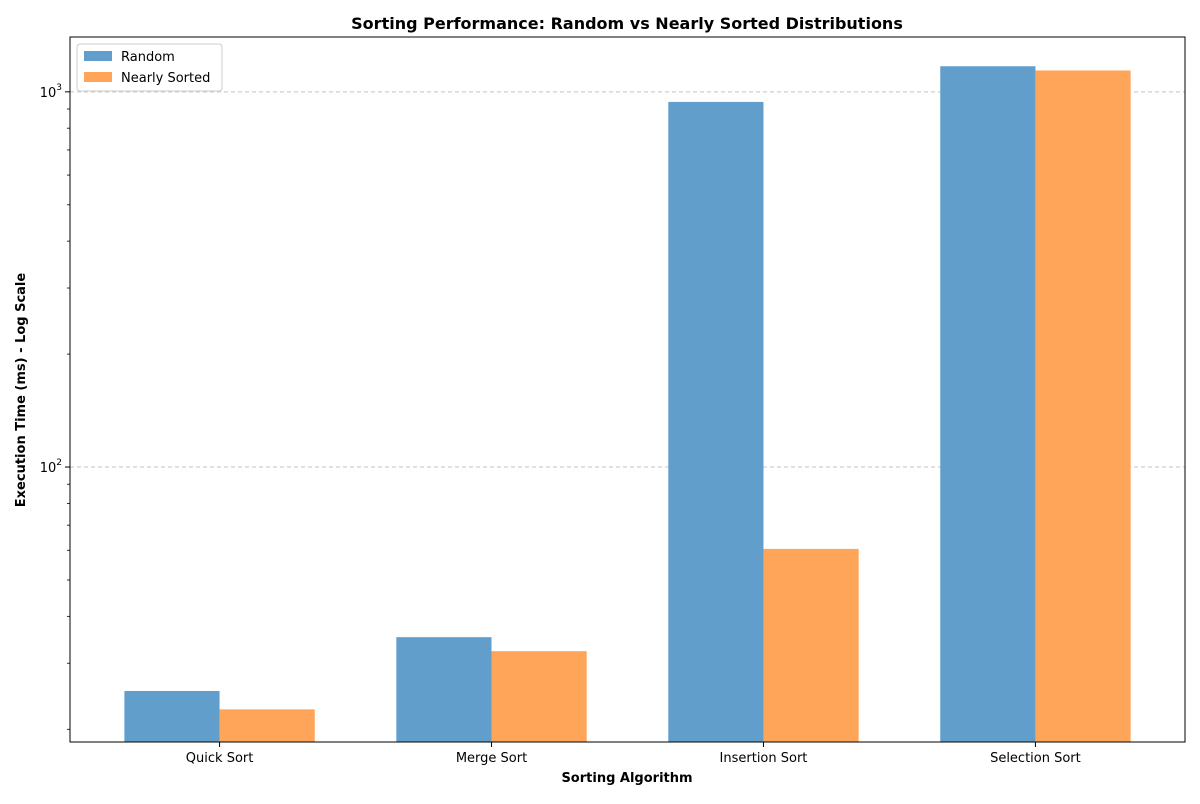  Describe the element at coordinates (55, 406) in the screenshot. I see `y-axis-ticks: 10² 10³` at that location.